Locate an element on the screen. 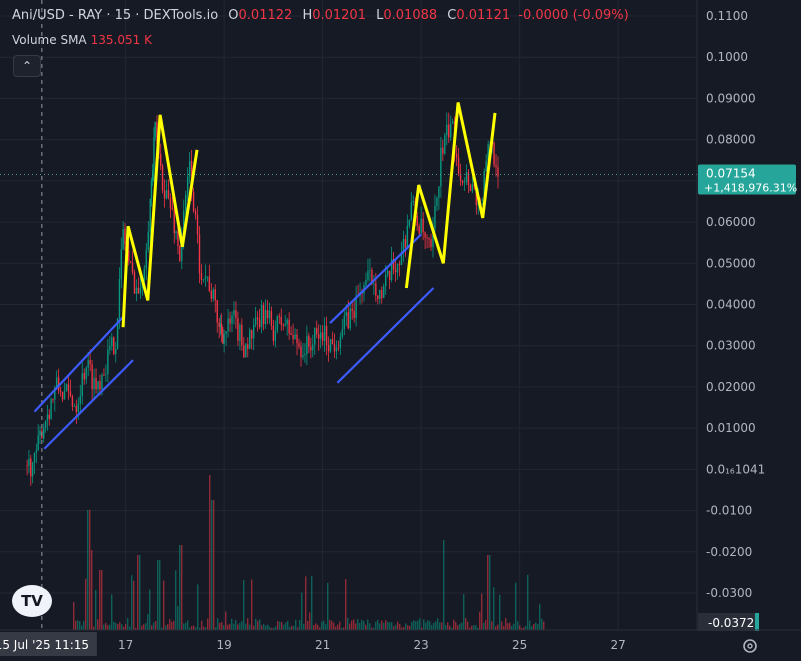 Image resolution: width=801 pixels, height=661 pixels. indicator-legend: Volume SMA 135.051 K is located at coordinates (82, 40).